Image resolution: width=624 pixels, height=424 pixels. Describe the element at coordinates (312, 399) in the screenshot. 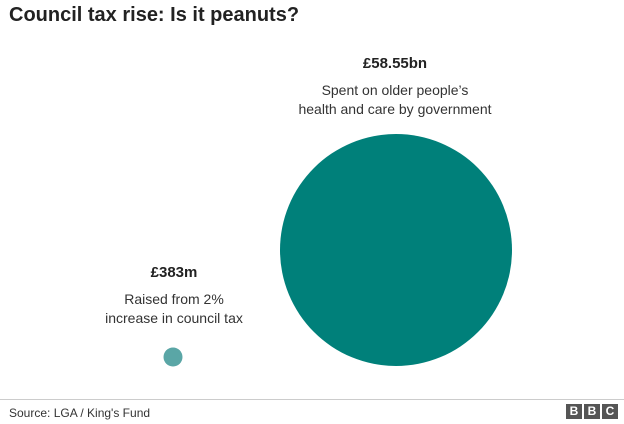

I see `footer-divider` at that location.